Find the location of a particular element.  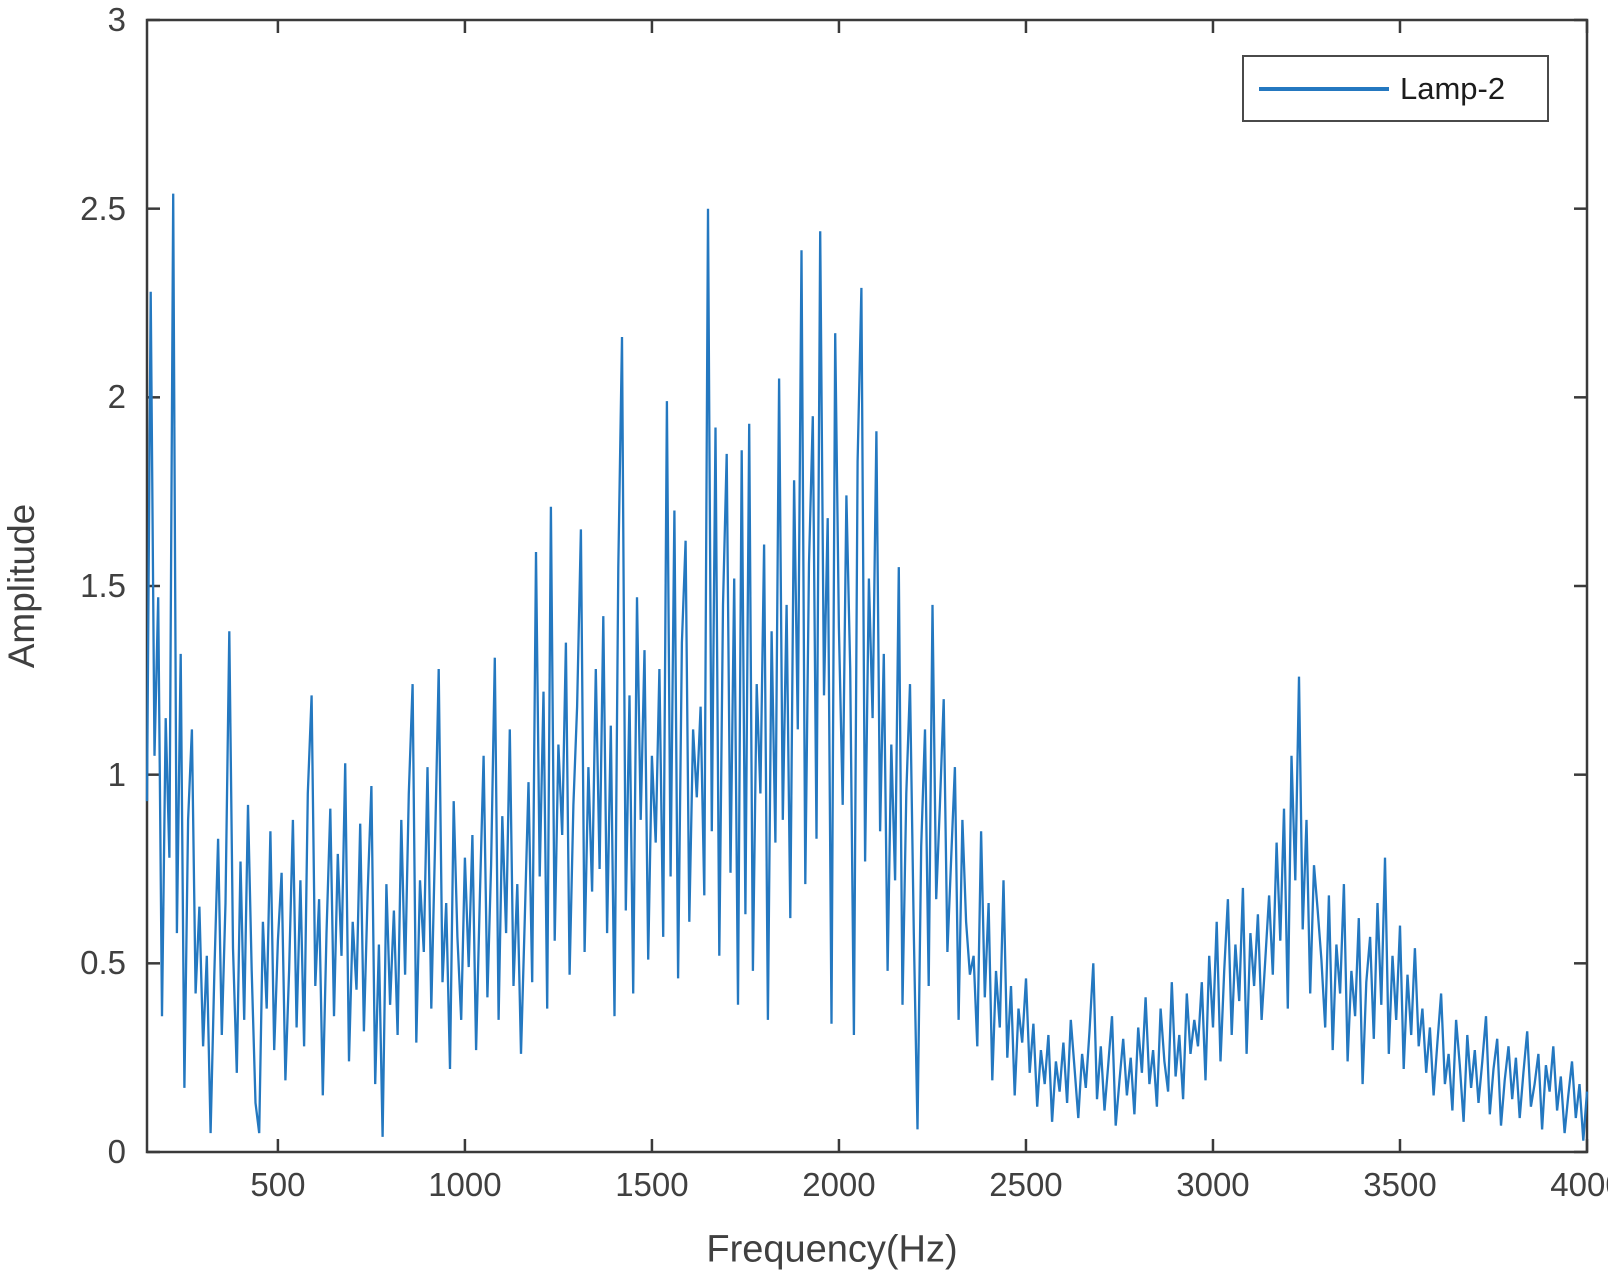

x-axis-label: Frequency(Hz) is located at coordinates (832, 1249).